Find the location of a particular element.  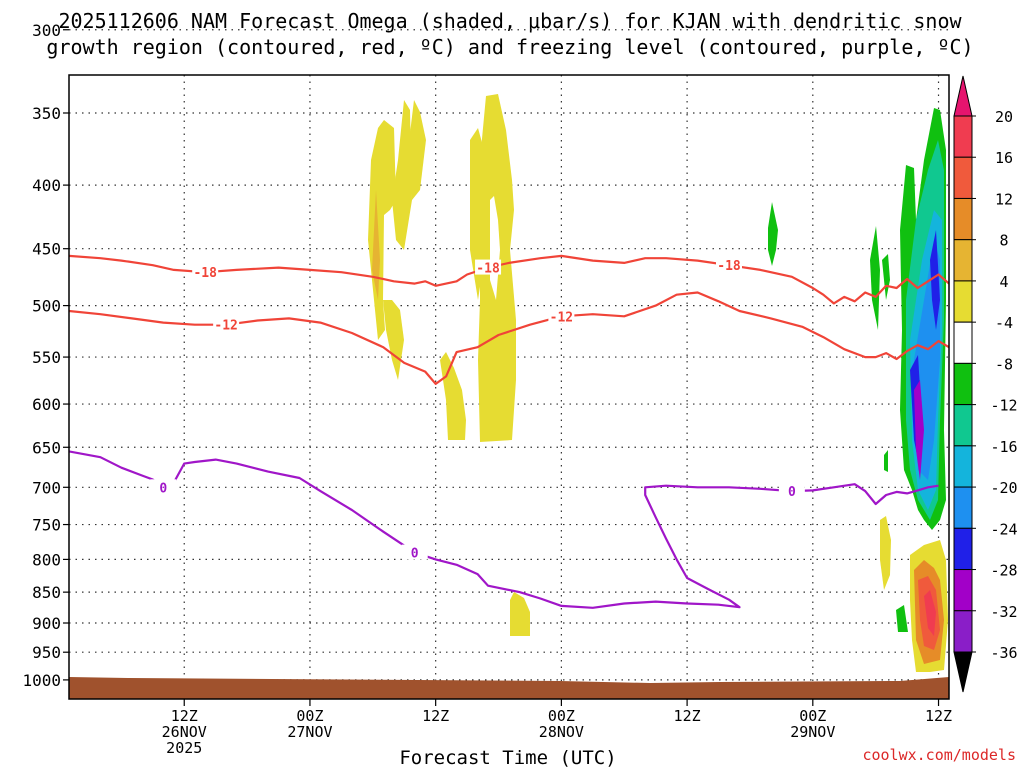

ground-surface is located at coordinates (509, 688).